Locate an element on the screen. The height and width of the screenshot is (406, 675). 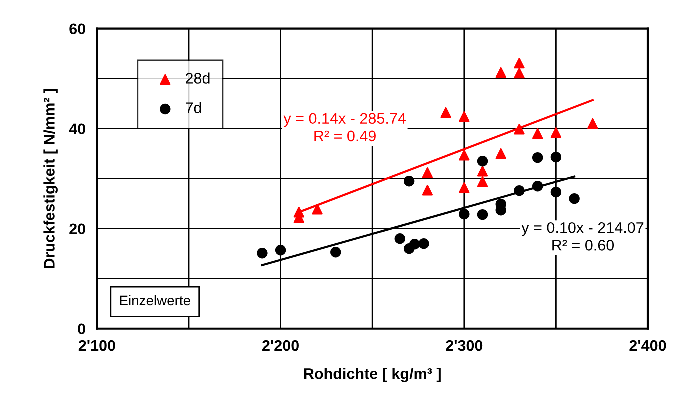
annotation: y = 0.10x - 214.07 R² = 0.60 is located at coordinates (583, 236).